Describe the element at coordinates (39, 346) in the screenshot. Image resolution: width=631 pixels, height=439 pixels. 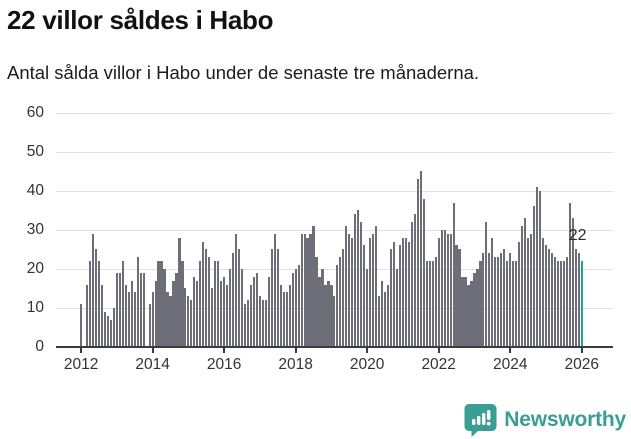
I see `y-axis-label: 0` at that location.